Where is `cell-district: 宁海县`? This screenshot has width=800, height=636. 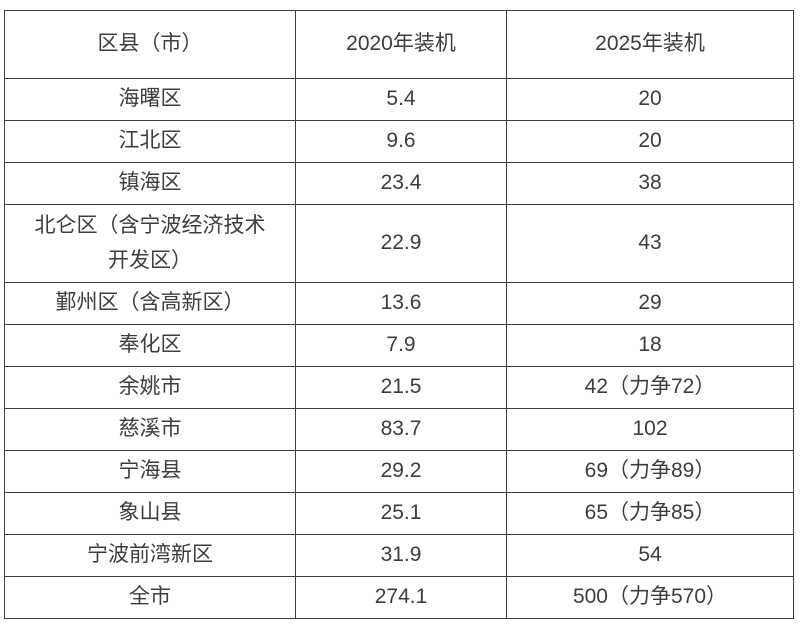
cell-district: 宁海县 is located at coordinates (150, 471).